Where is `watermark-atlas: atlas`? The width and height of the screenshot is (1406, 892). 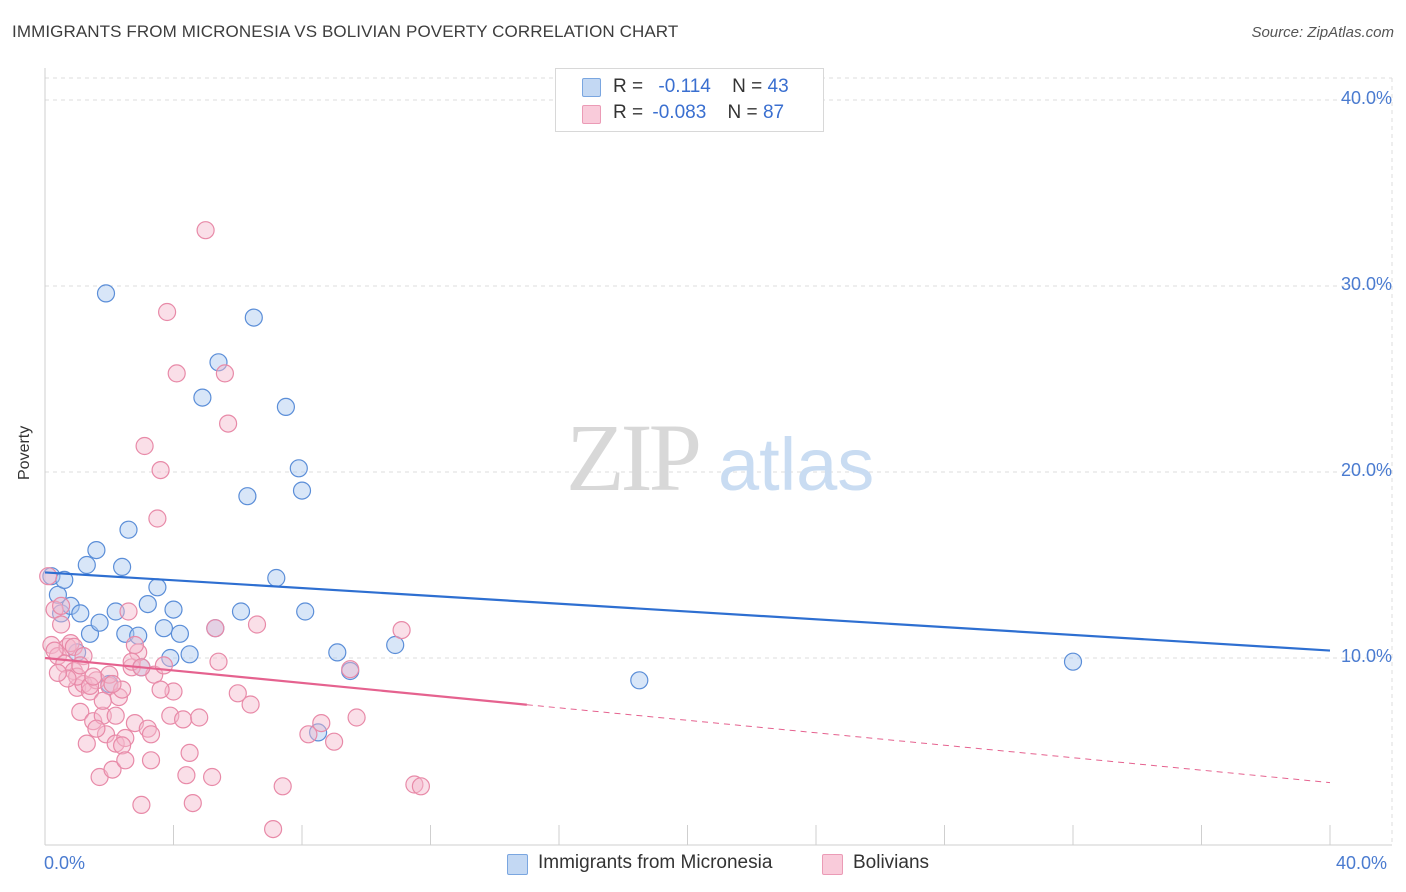
watermark-atlas: atlas is located at coordinates (796, 464).